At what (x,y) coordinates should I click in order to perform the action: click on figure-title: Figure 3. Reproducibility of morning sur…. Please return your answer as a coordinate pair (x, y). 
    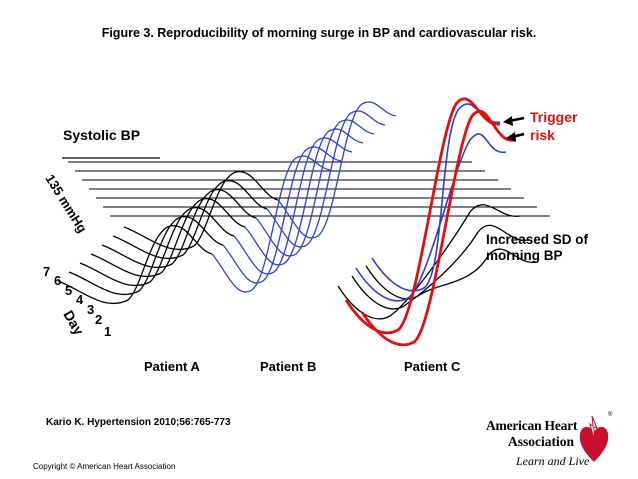
    Looking at the image, I should click on (319, 33).